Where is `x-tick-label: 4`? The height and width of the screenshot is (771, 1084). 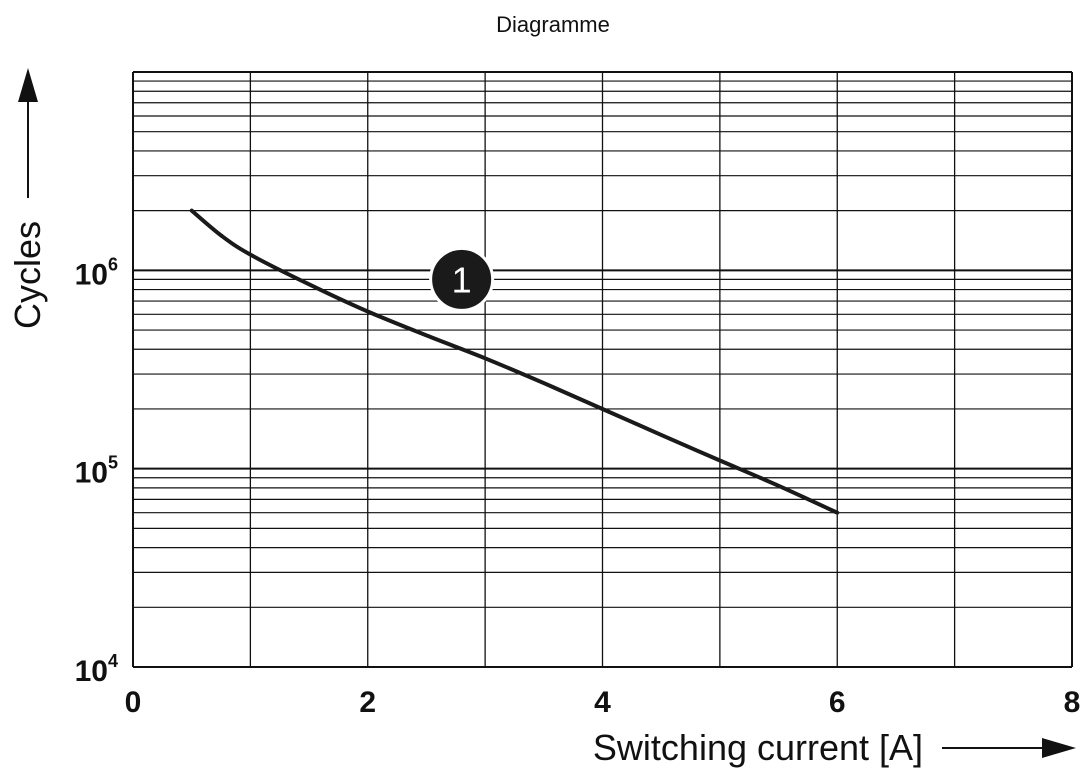
x-tick-label: 4 is located at coordinates (602, 702).